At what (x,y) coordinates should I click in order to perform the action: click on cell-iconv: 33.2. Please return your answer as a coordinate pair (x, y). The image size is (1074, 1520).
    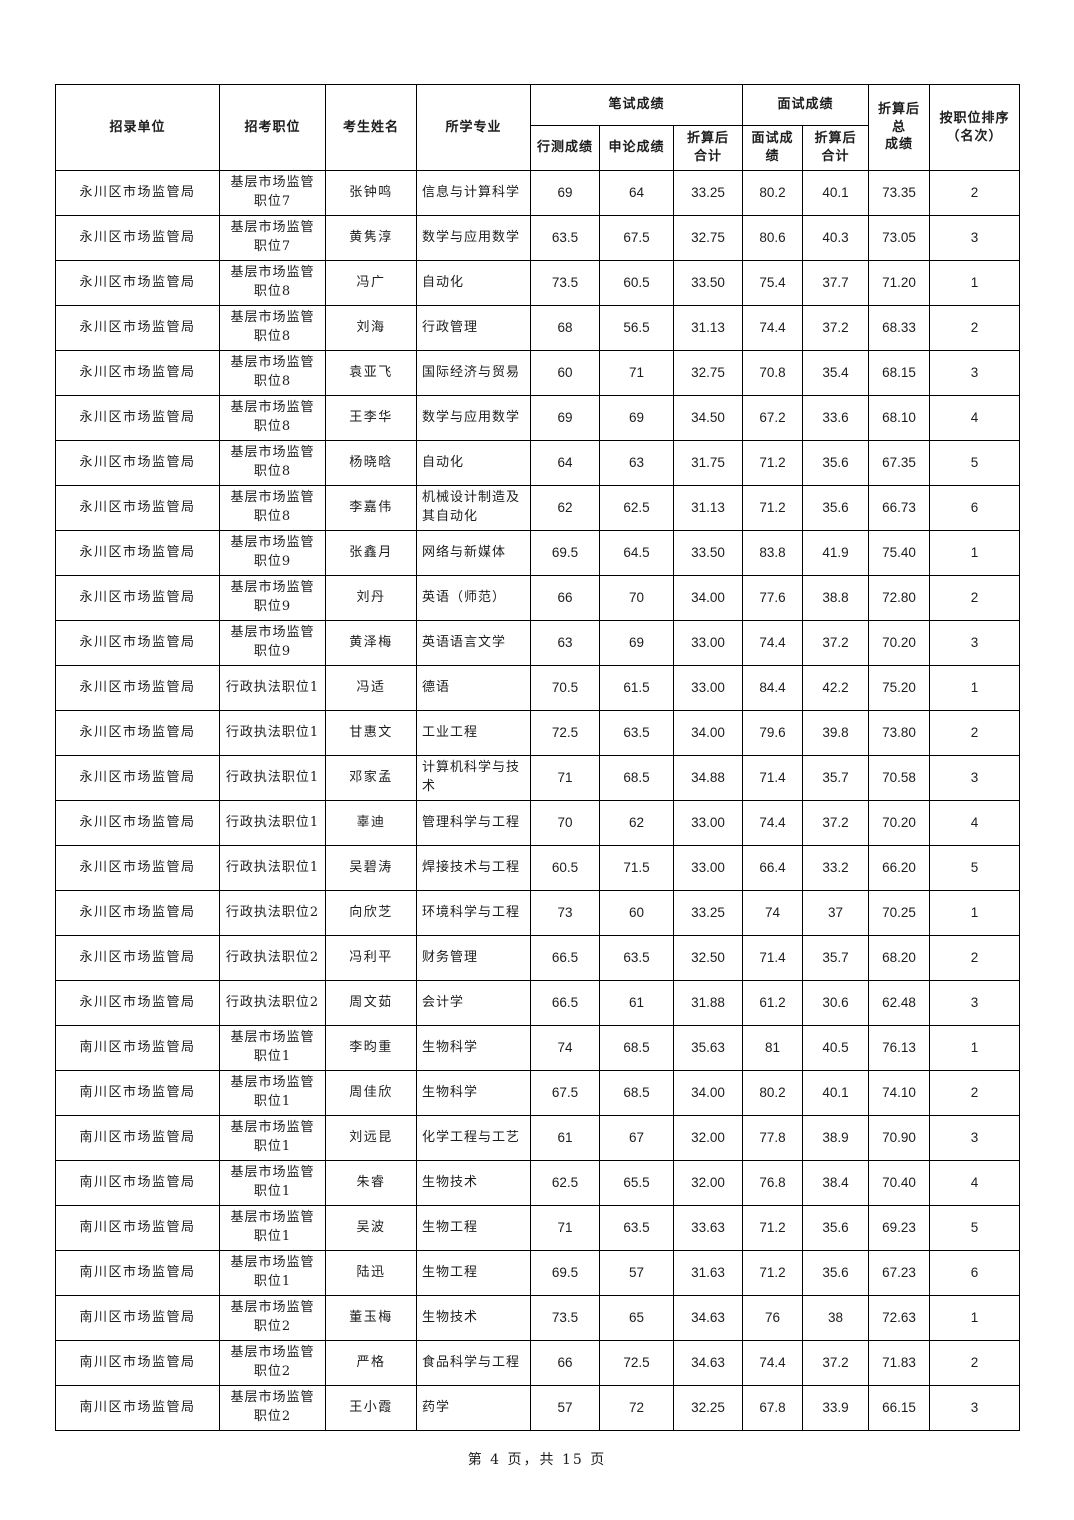
    Looking at the image, I should click on (836, 868).